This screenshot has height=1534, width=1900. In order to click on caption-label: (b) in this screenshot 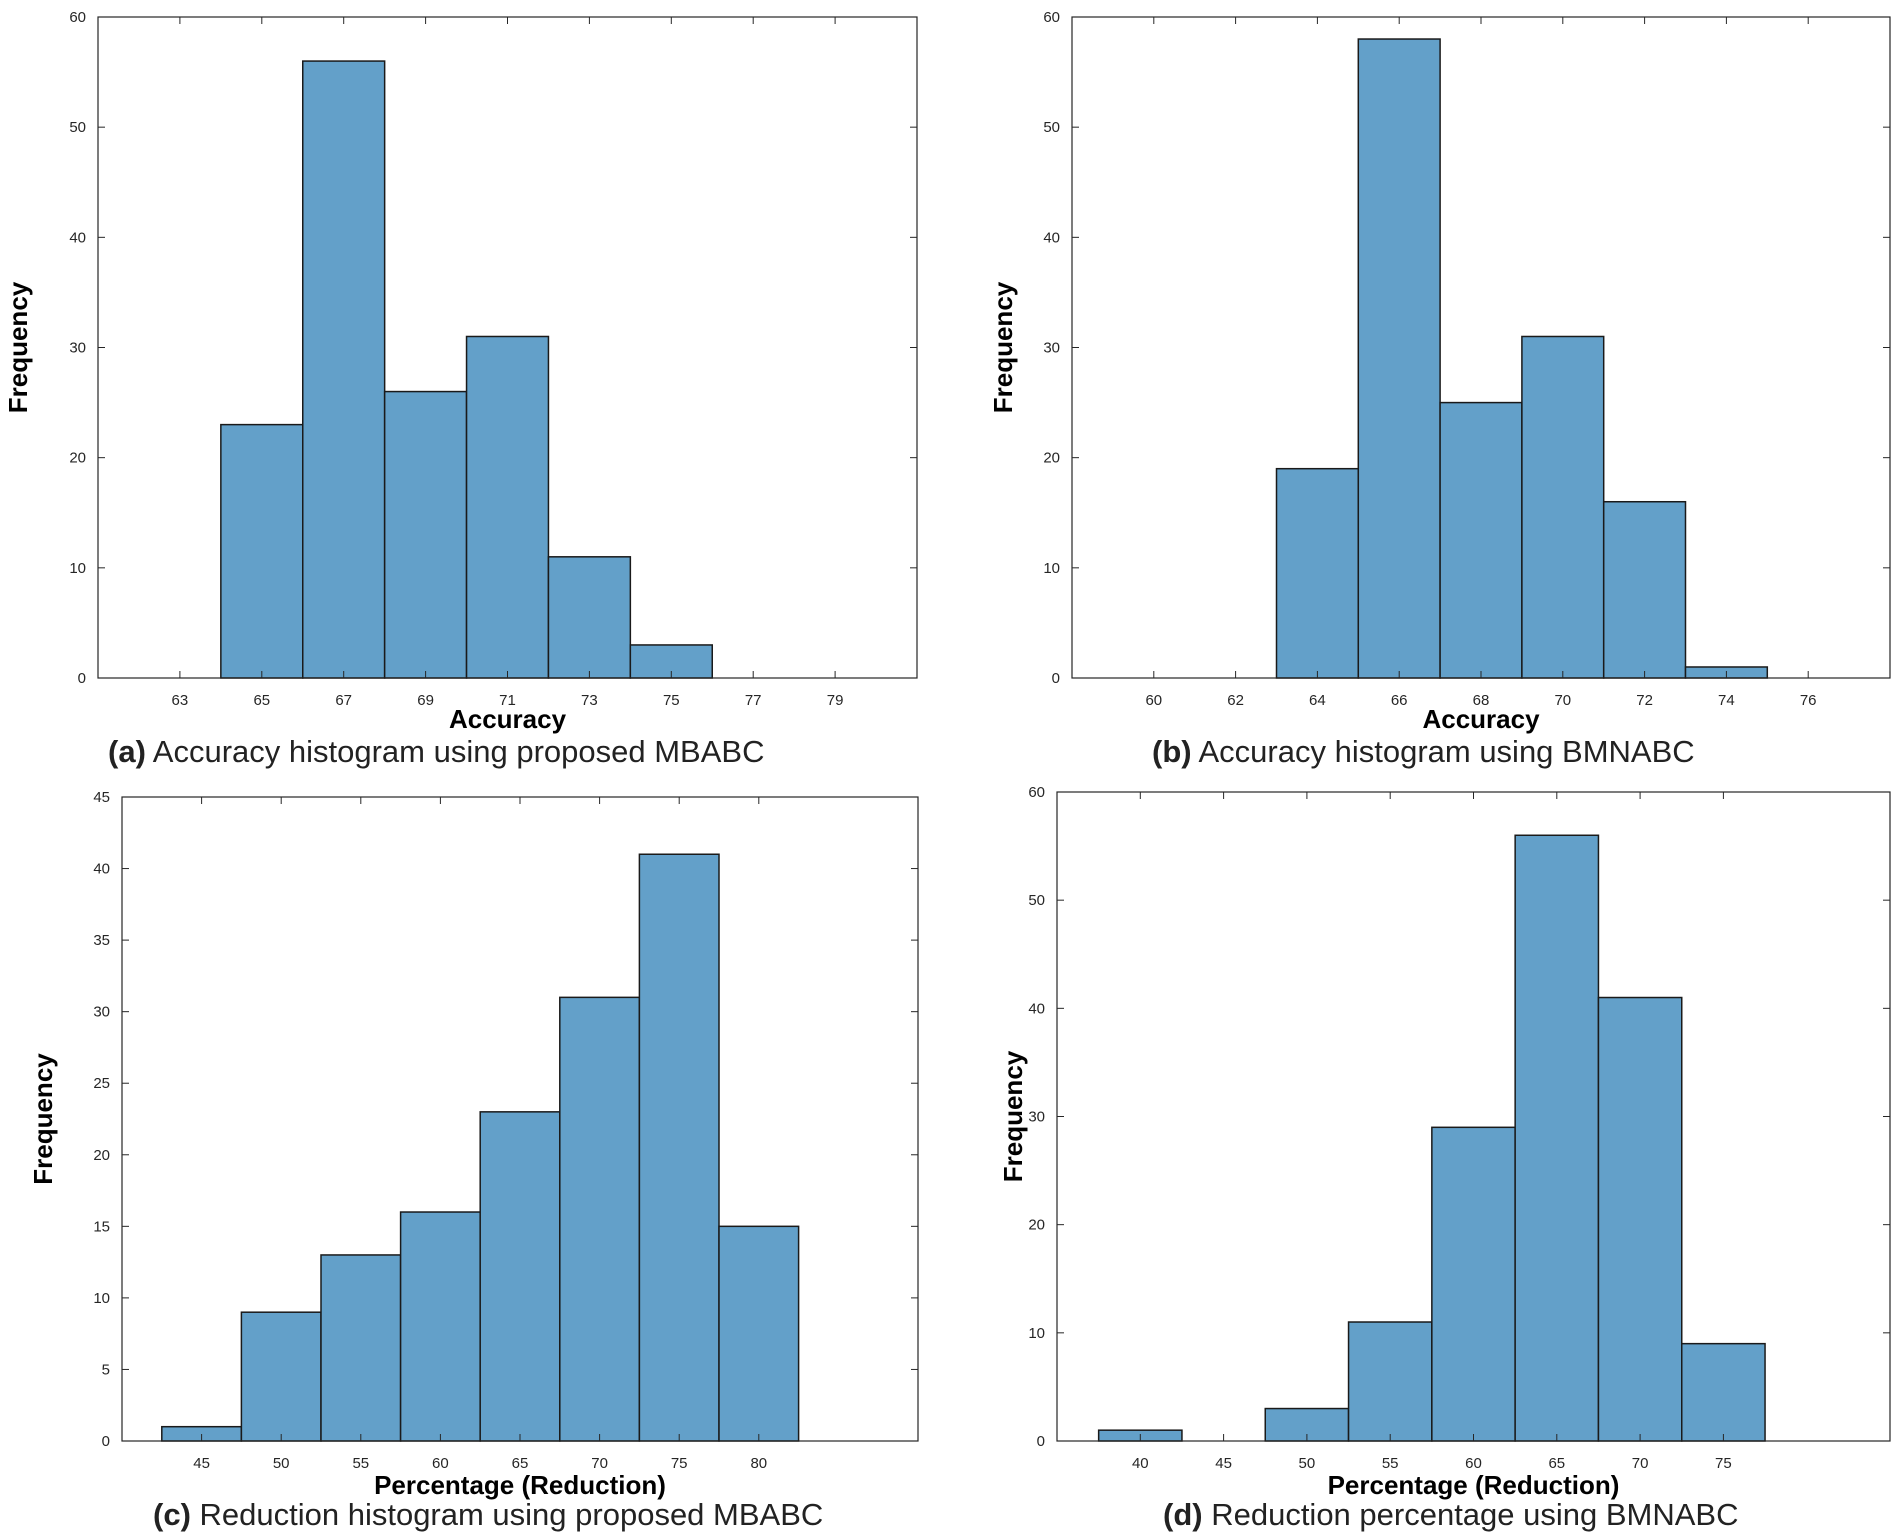, I will do `click(1172, 751)`.